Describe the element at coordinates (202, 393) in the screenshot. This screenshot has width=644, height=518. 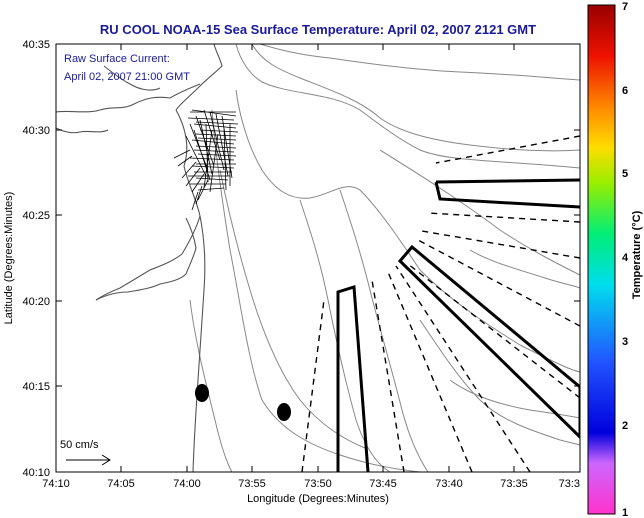
I see `marker-north` at that location.